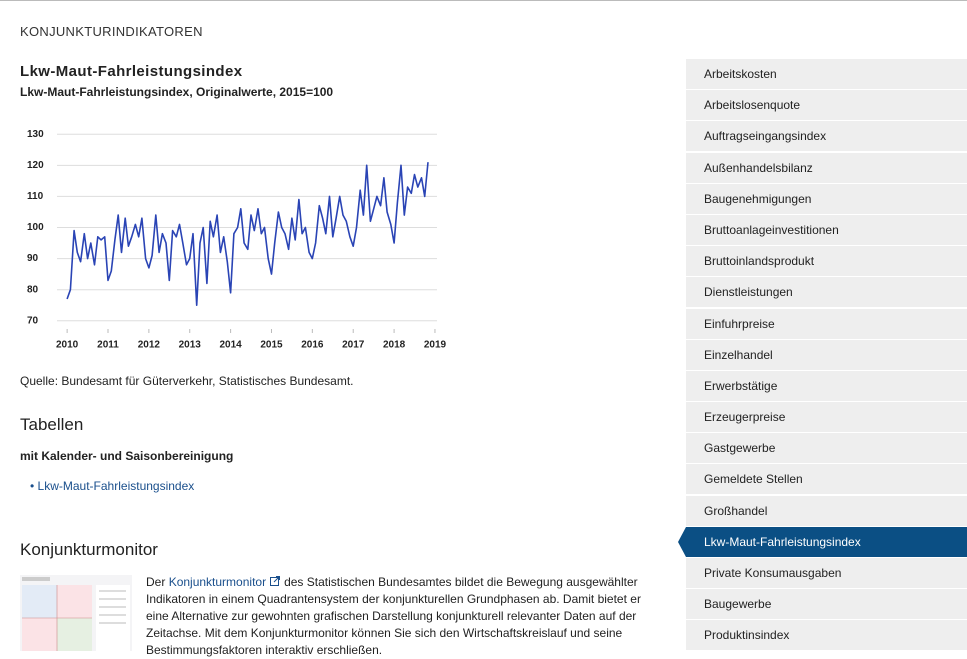 The height and width of the screenshot is (659, 967). I want to click on tables-heading: Tabellen, so click(52, 424).